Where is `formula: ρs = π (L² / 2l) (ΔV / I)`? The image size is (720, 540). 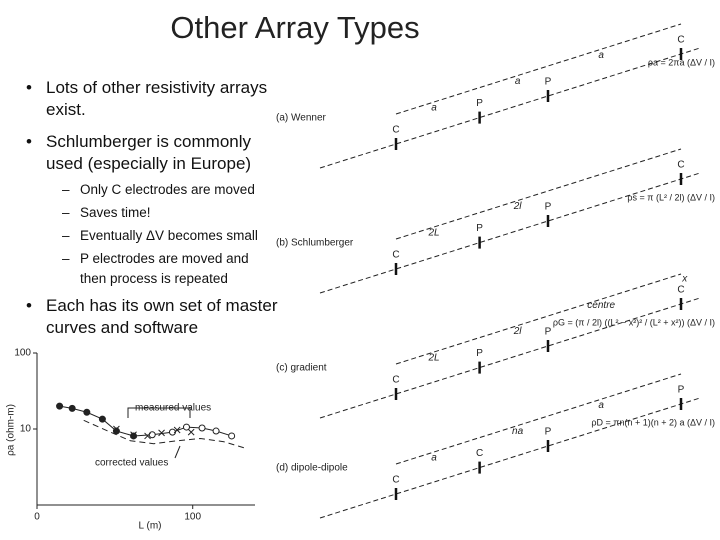 formula: ρs = π (L² / 2l) (ΔV / I) is located at coordinates (671, 197).